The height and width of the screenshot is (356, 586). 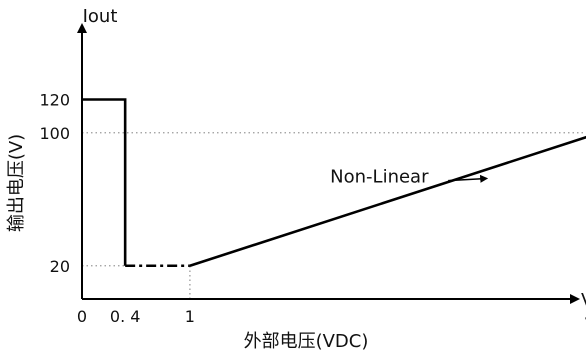 I want to click on x-axis-label: 外部电压(VDC), so click(x=306, y=341).